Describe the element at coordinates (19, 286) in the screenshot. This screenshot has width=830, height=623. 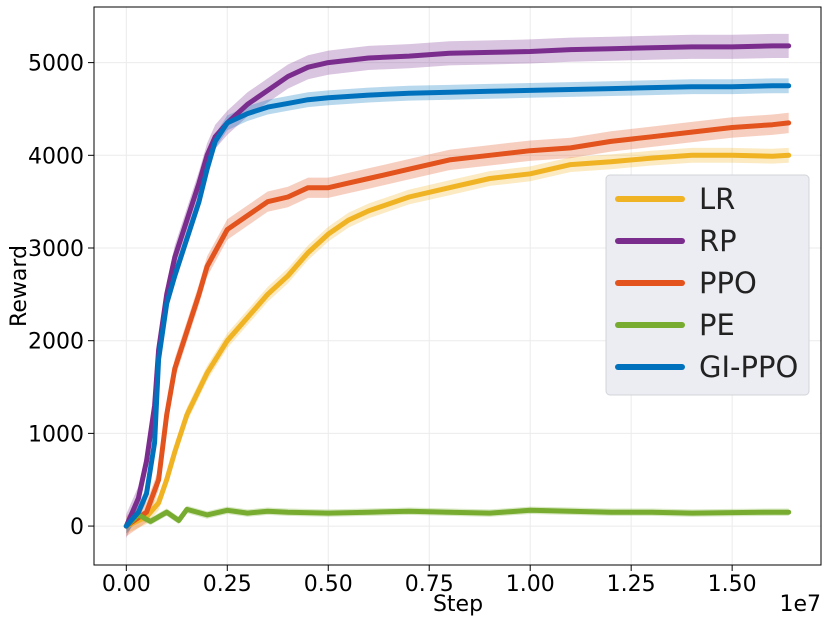
I see `y-axis-label: Reward` at that location.